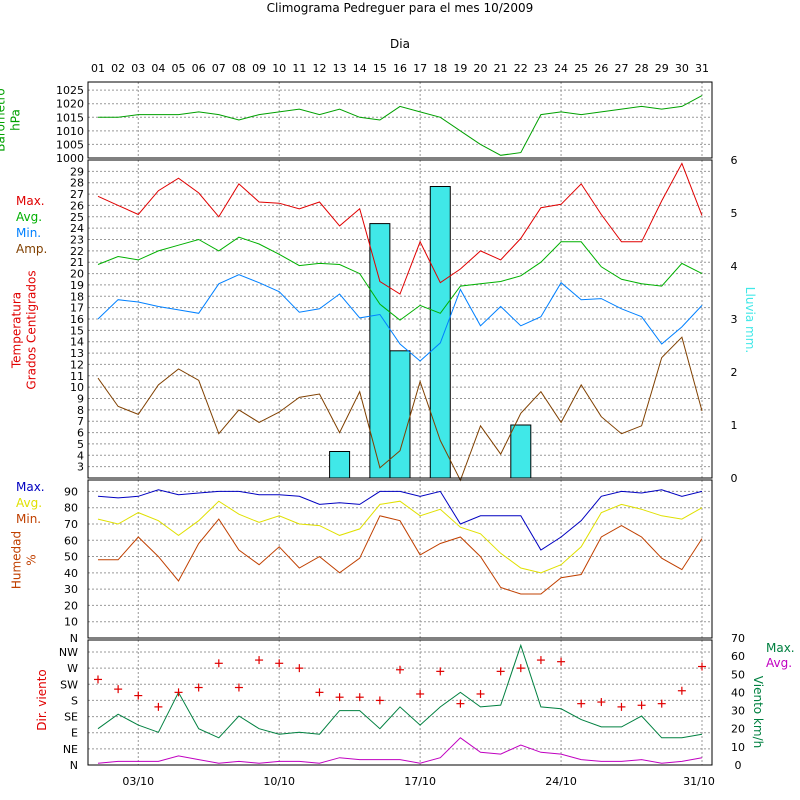 This screenshot has height=800, width=800. Describe the element at coordinates (77, 296) in the screenshot. I see `temperature-tick: 18` at that location.